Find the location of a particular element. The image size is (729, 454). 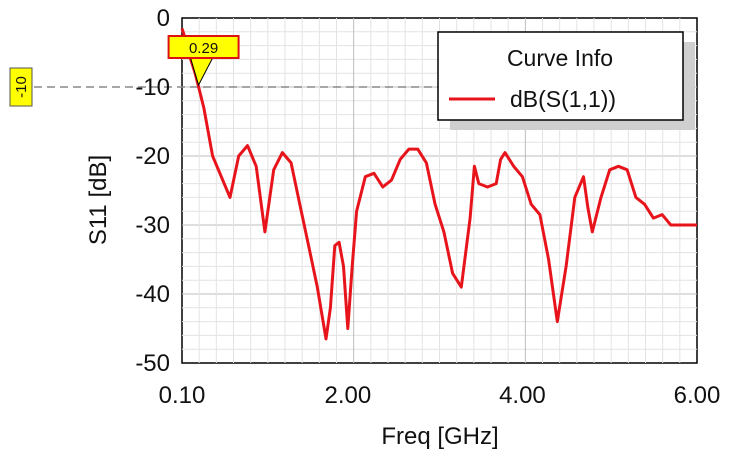

x-tick-label: 4.00 is located at coordinates (522, 395).